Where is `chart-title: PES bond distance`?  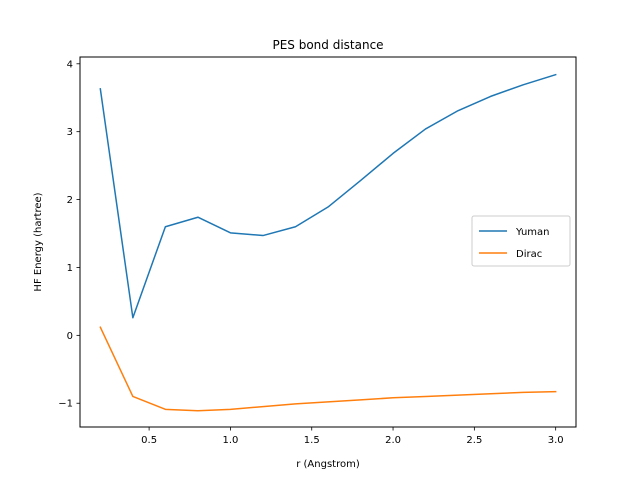 chart-title: PES bond distance is located at coordinates (327, 45).